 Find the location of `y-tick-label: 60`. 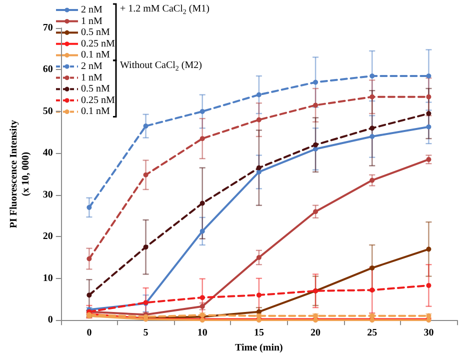

y-tick-label: 60 is located at coordinates (47, 70).